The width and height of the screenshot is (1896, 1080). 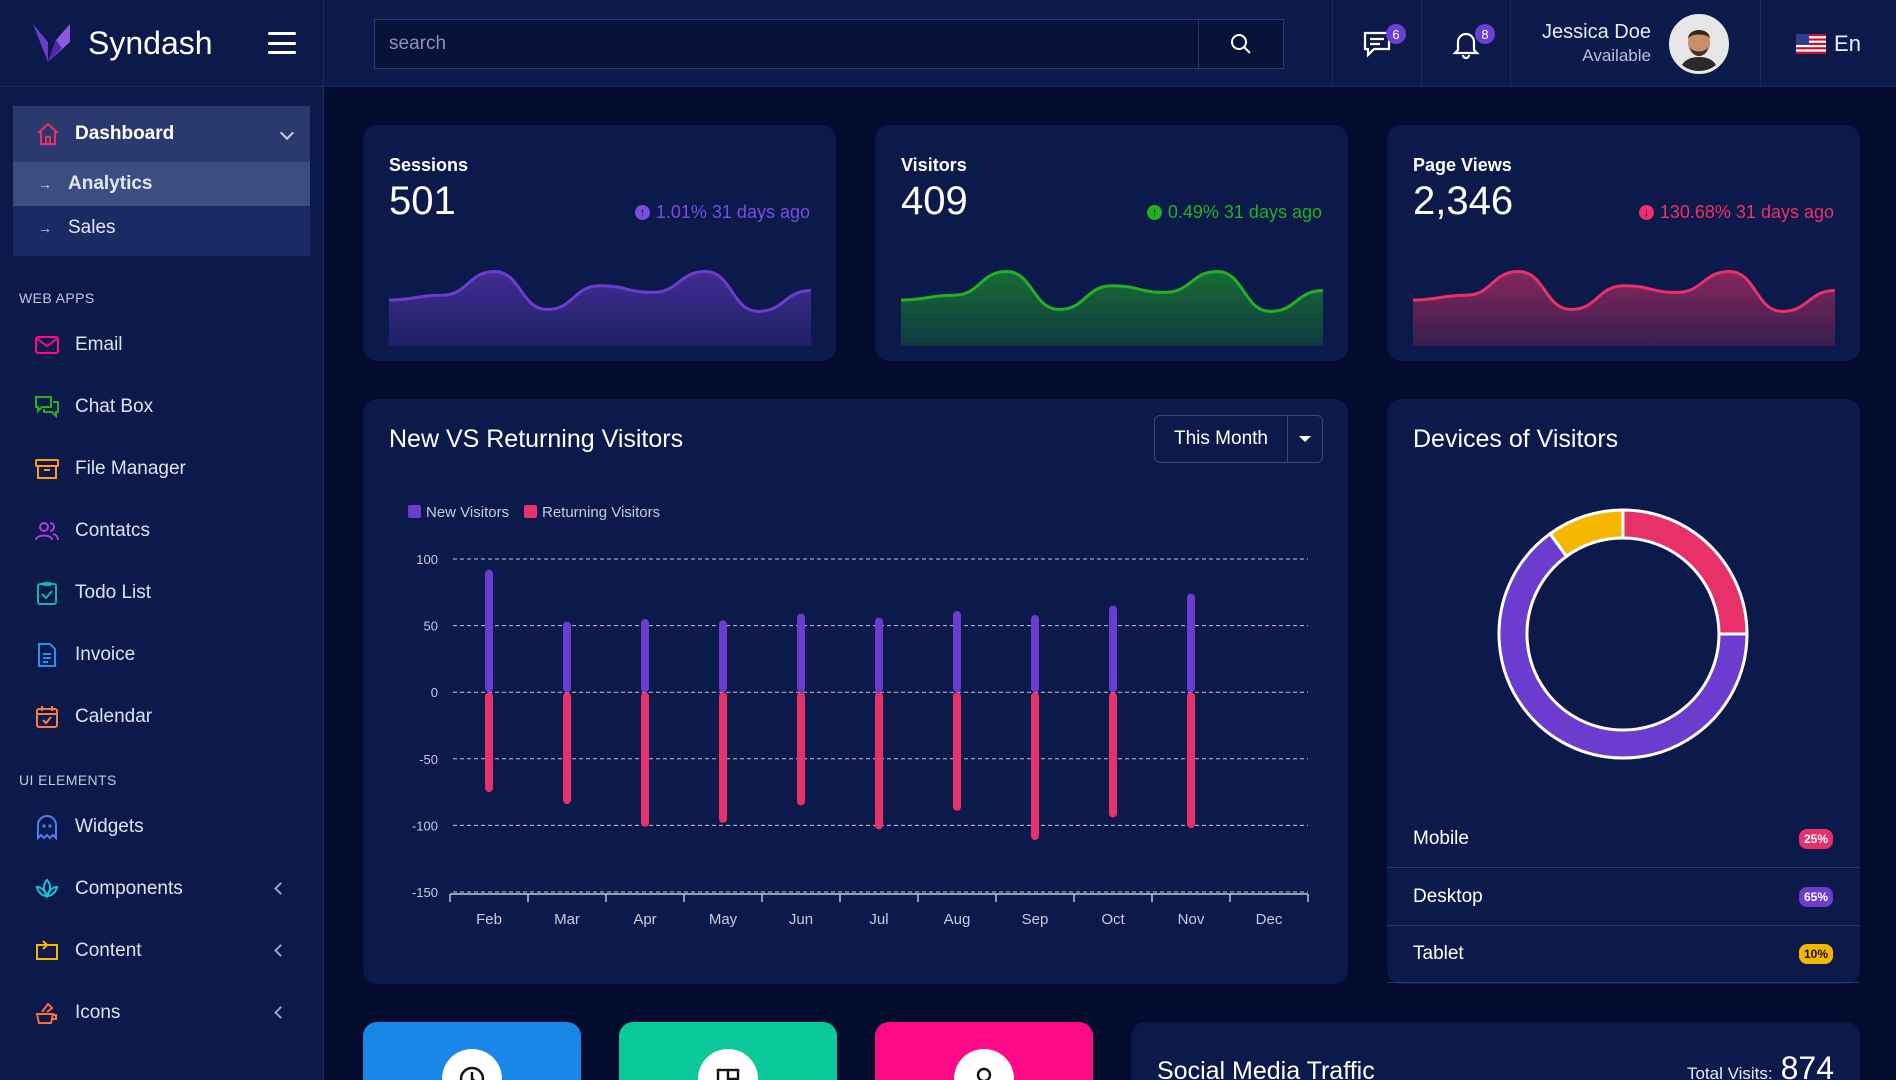 I want to click on y-tick-label: 50, so click(x=431, y=626).